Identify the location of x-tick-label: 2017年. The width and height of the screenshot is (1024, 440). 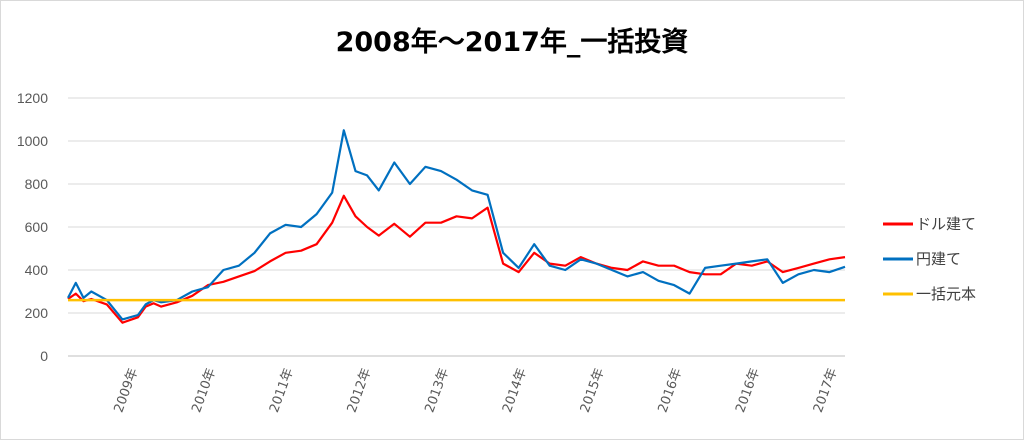
(826, 390).